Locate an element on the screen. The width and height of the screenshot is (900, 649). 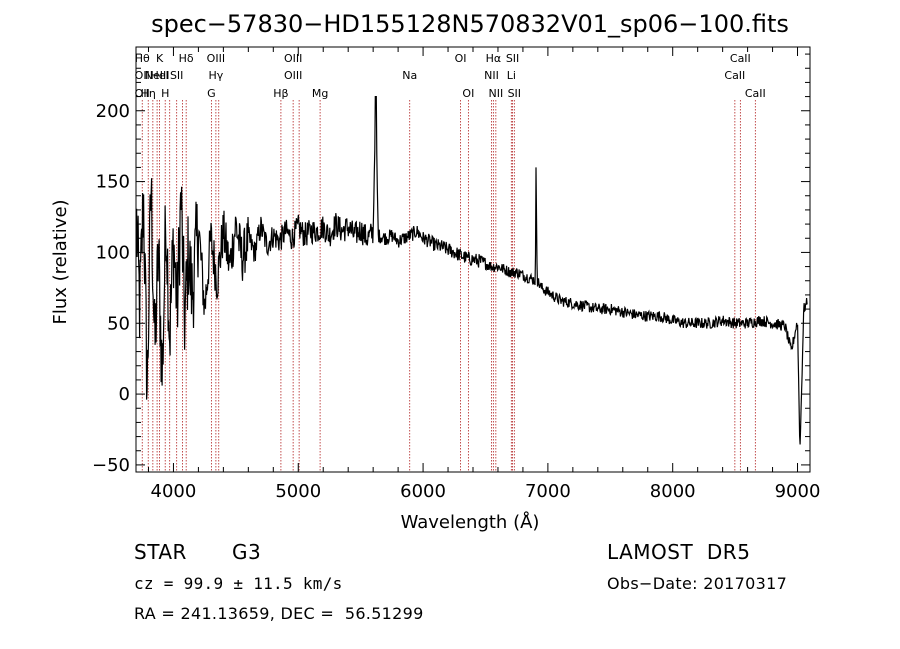
y-tick-label: 100 is located at coordinates (113, 252).